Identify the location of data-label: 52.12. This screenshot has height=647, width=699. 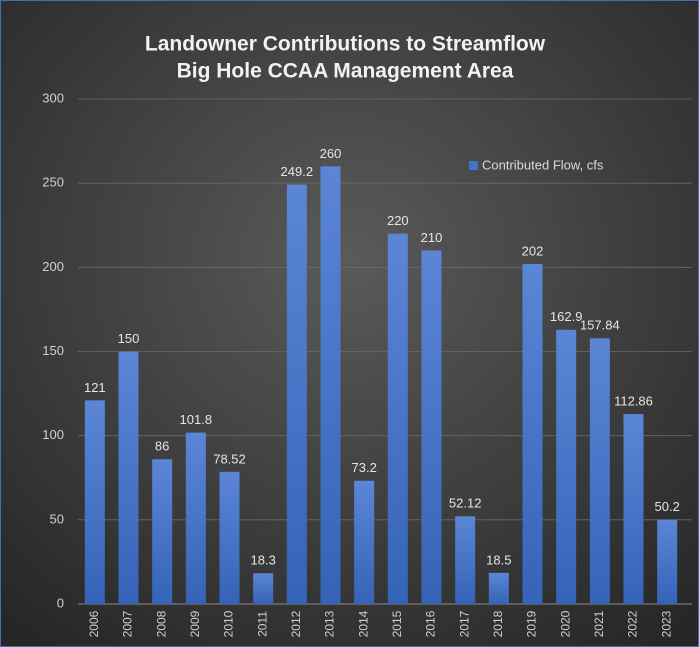
(465, 503).